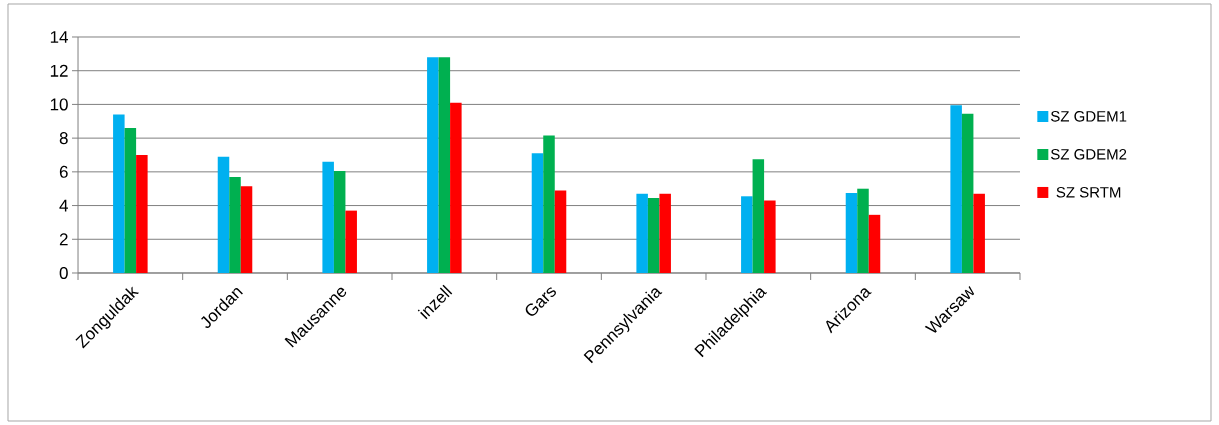 Image resolution: width=1219 pixels, height=425 pixels. Describe the element at coordinates (63, 138) in the screenshot. I see `y-tick-label: 8` at that location.